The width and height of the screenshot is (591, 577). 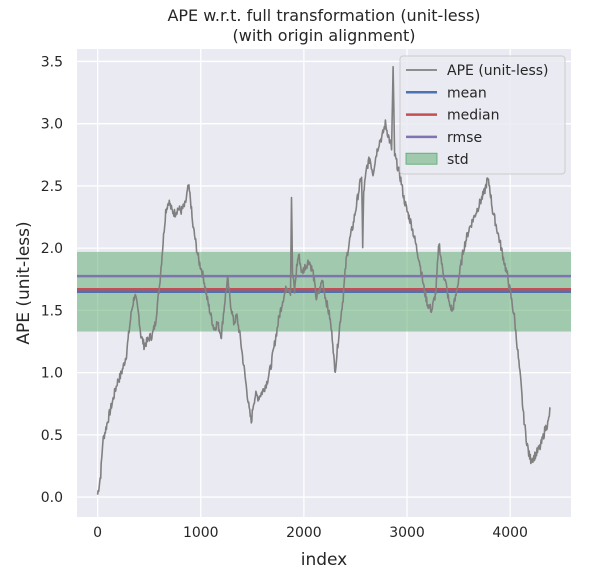 What do you see at coordinates (97, 533) in the screenshot?
I see `x-tick-label: 0` at bounding box center [97, 533].